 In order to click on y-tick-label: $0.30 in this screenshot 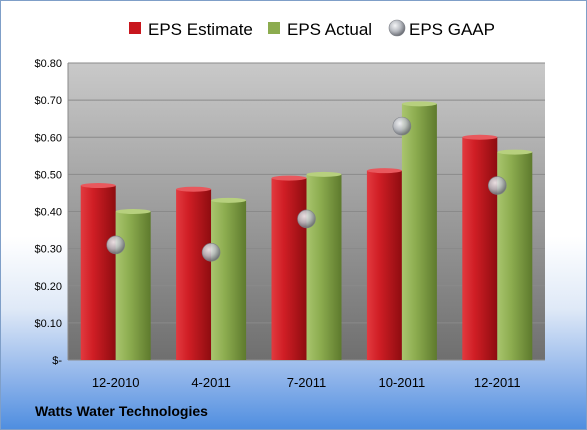, I will do `click(48, 250)`.